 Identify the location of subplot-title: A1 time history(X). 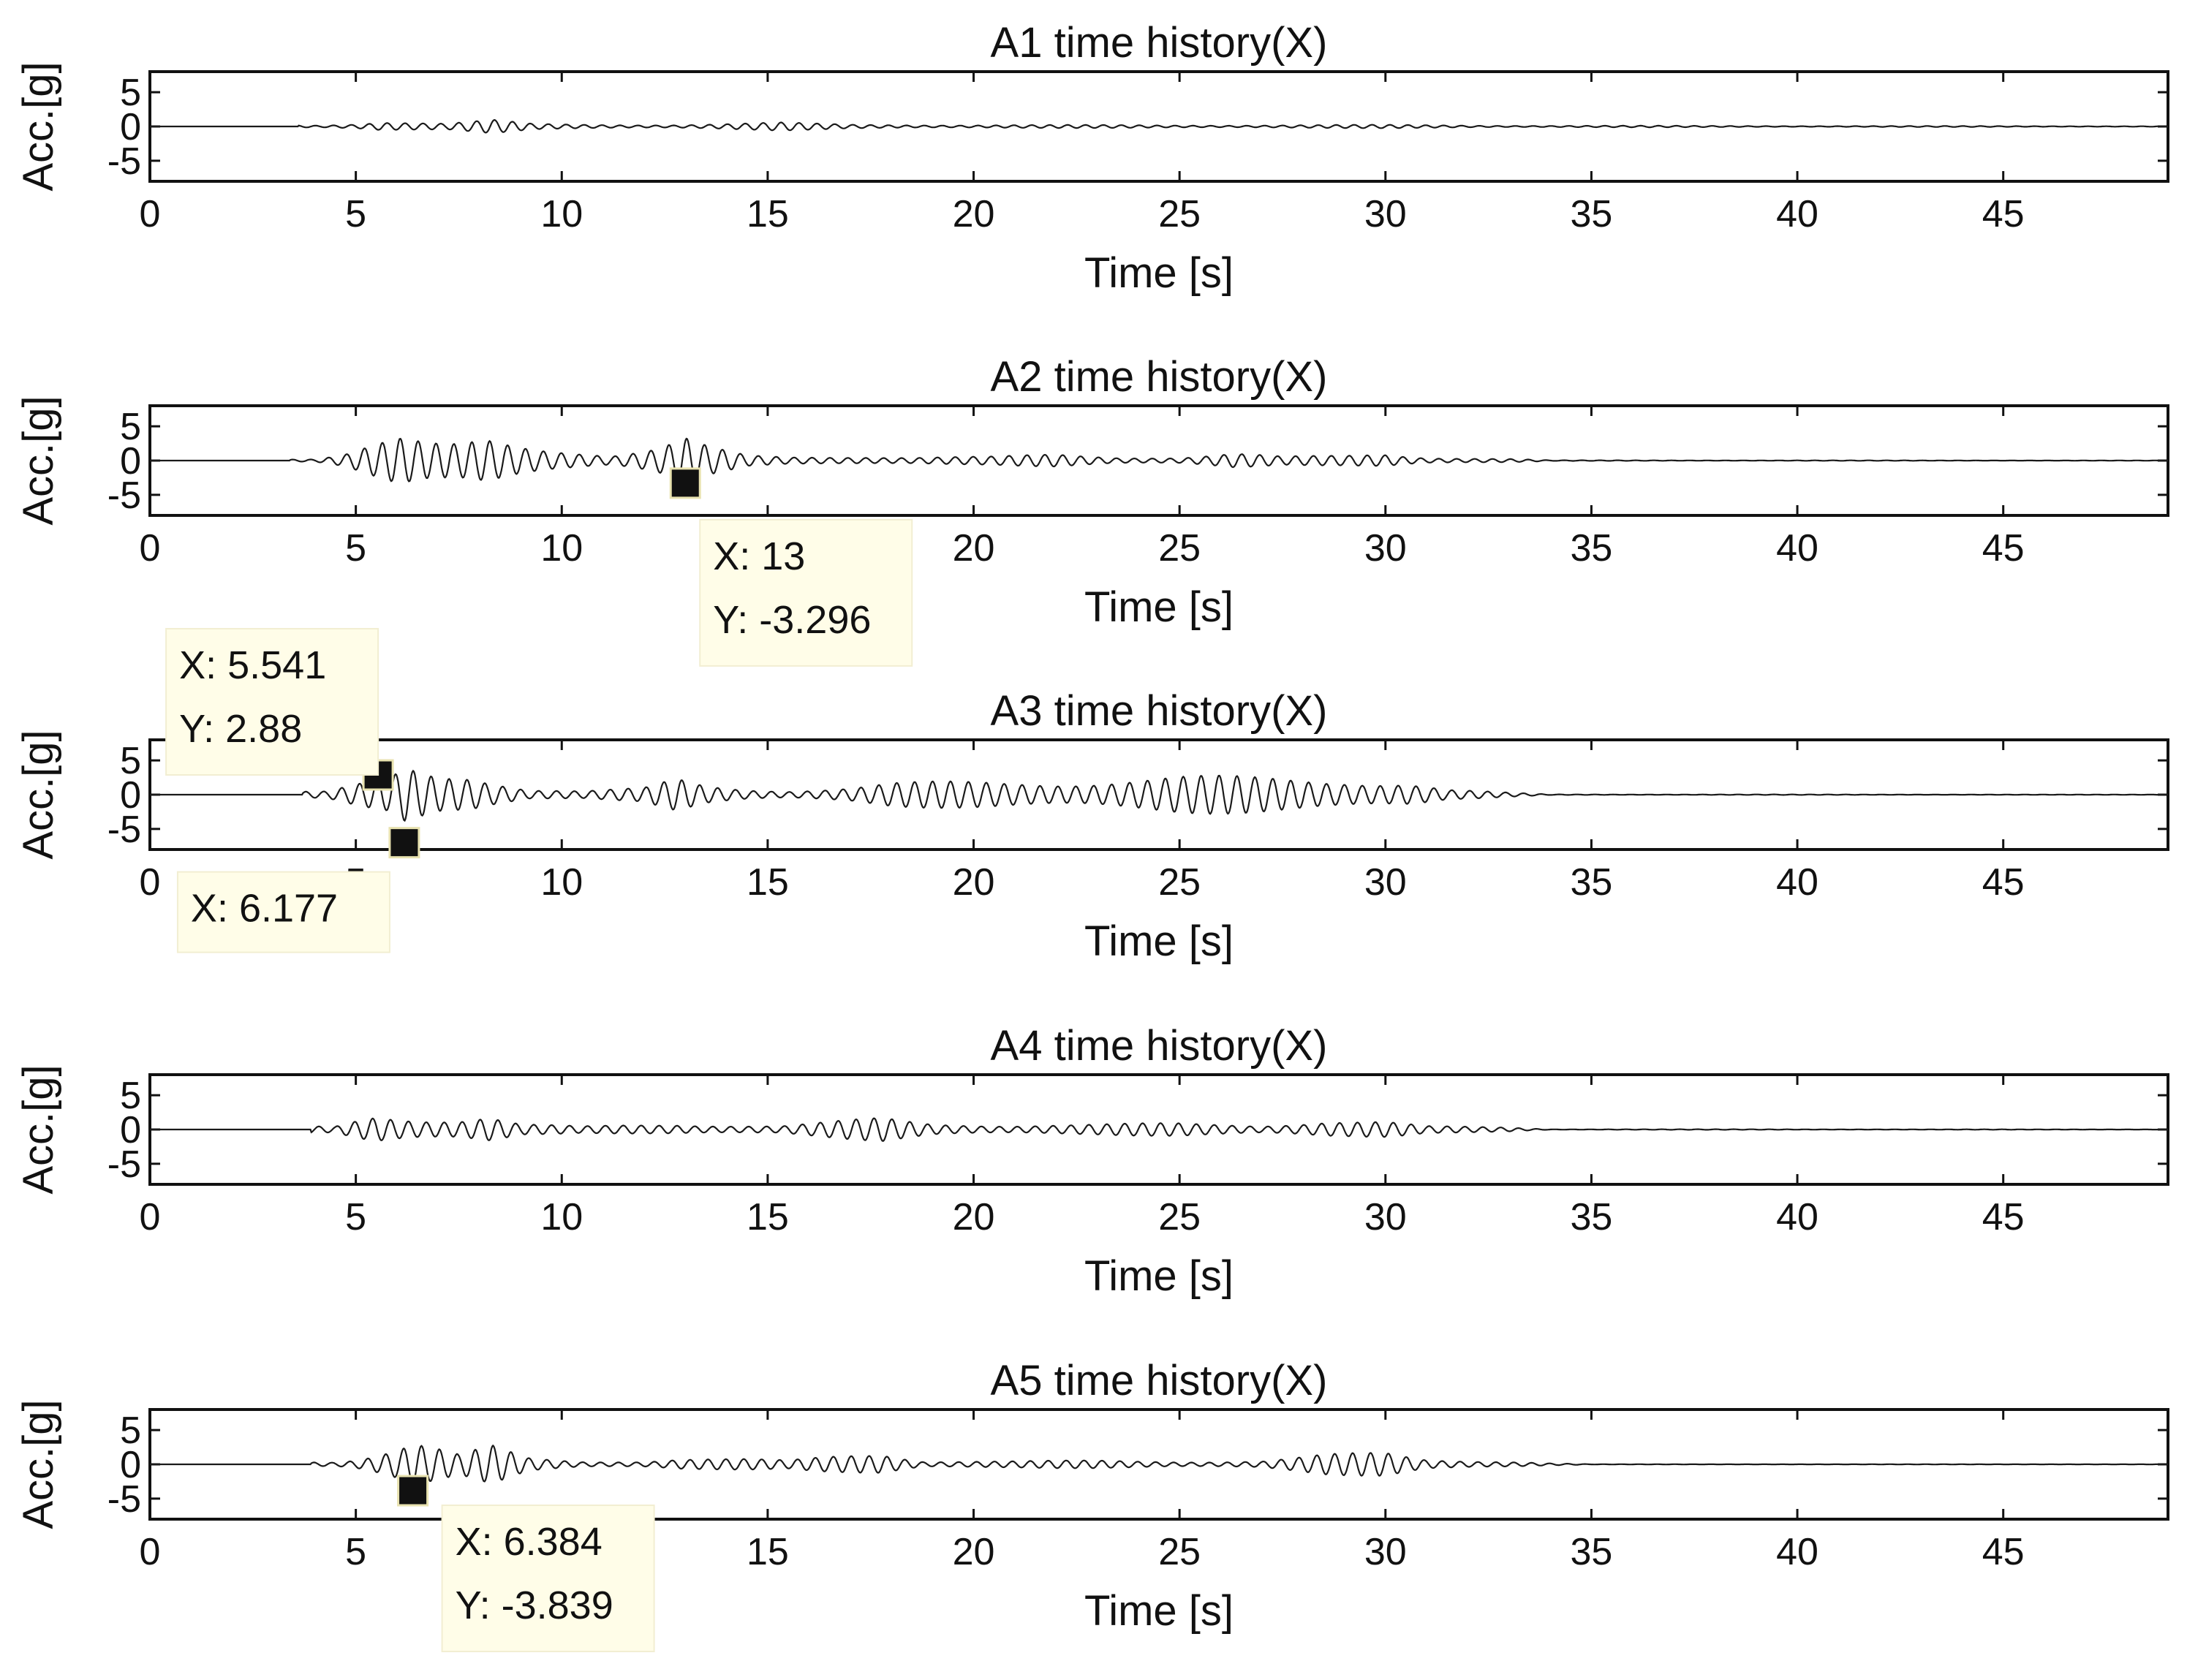
(1159, 43).